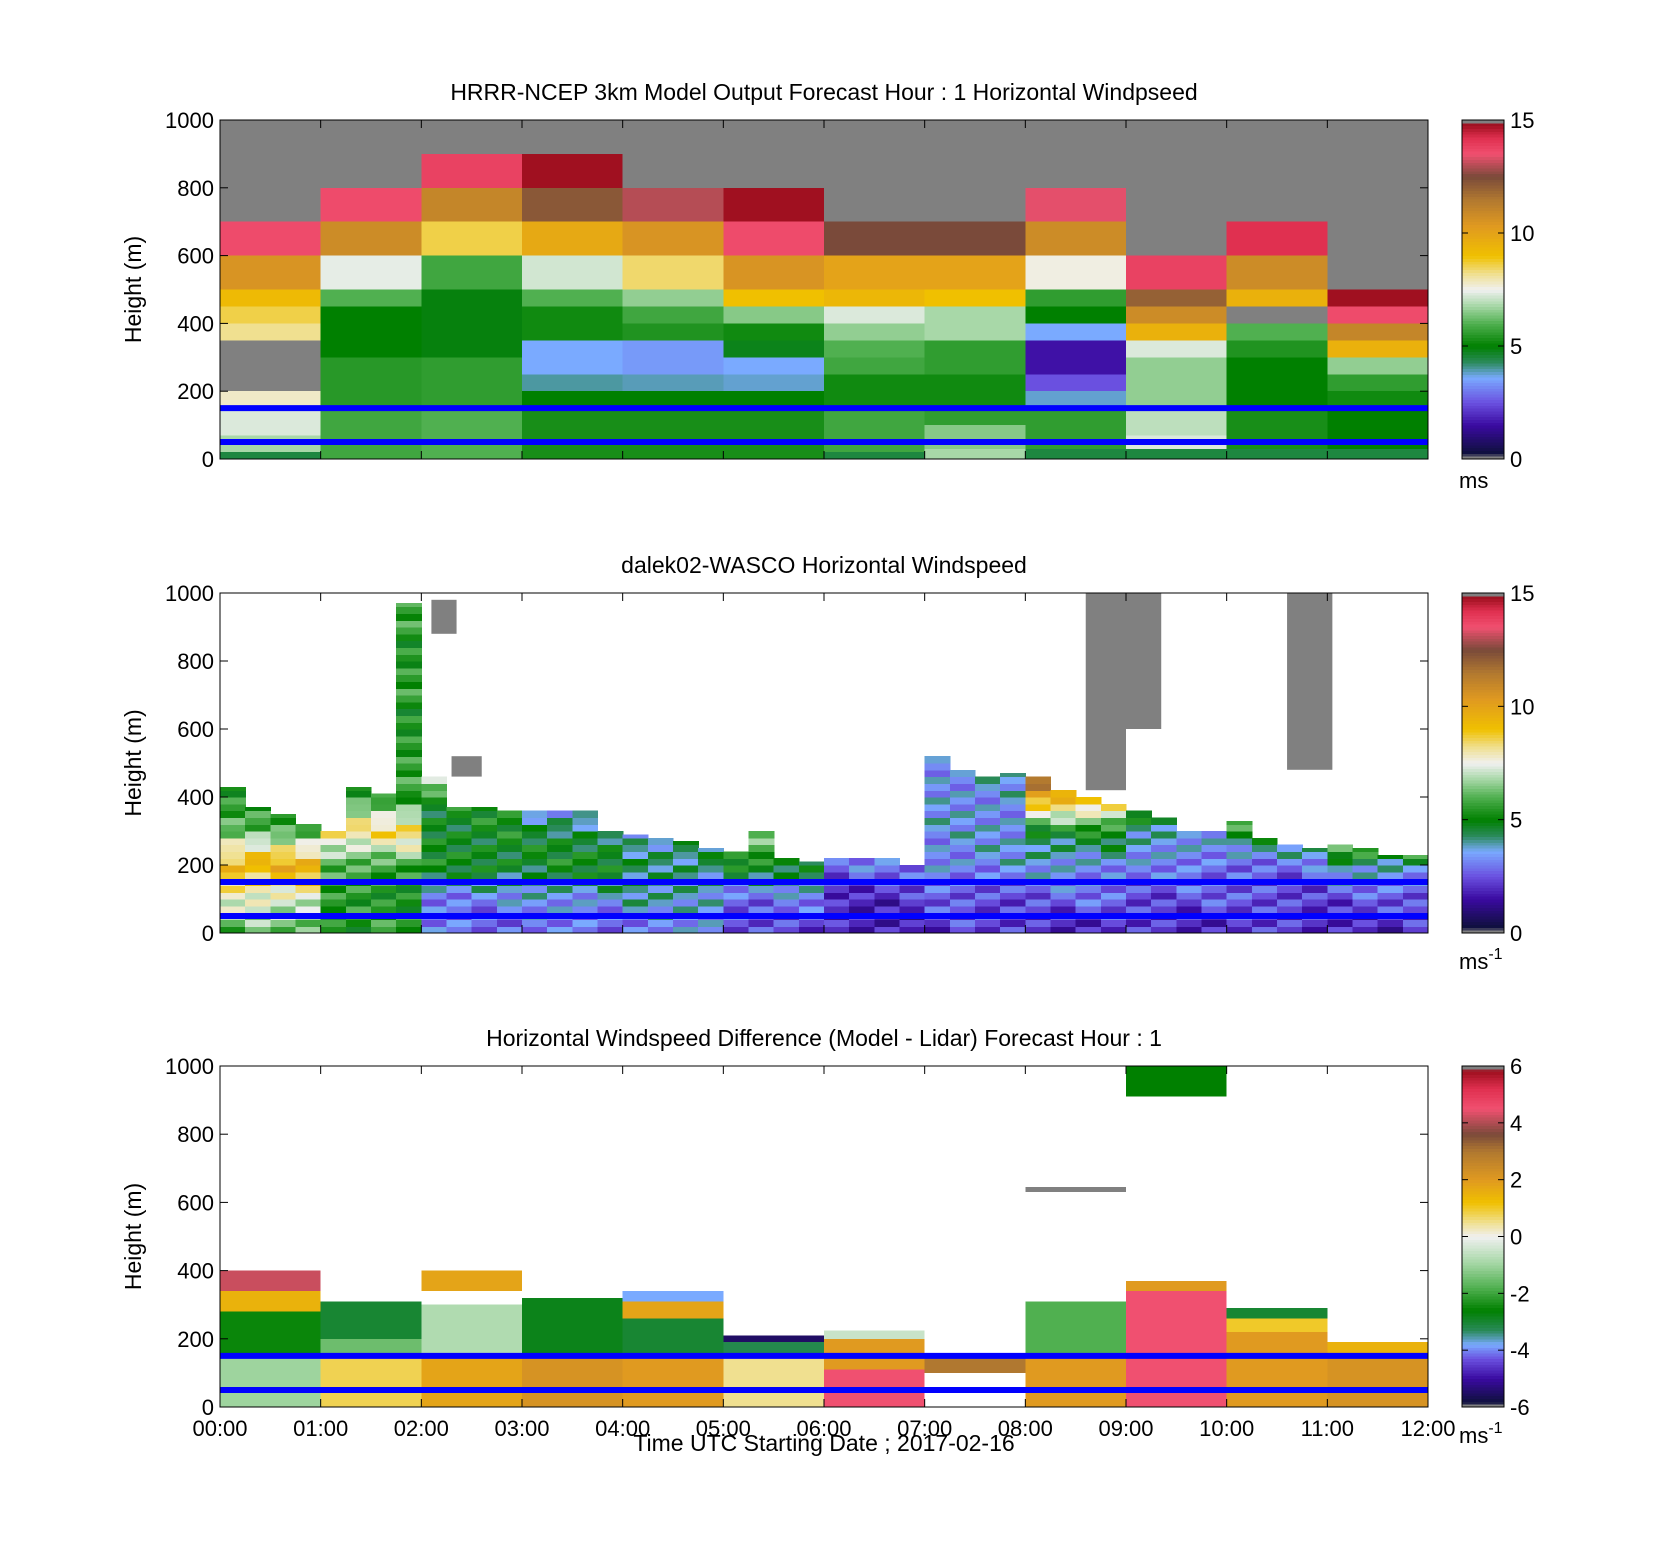 The image size is (1680, 1561). What do you see at coordinates (823, 1428) in the screenshot?
I see `x-tick-label: 06:00` at bounding box center [823, 1428].